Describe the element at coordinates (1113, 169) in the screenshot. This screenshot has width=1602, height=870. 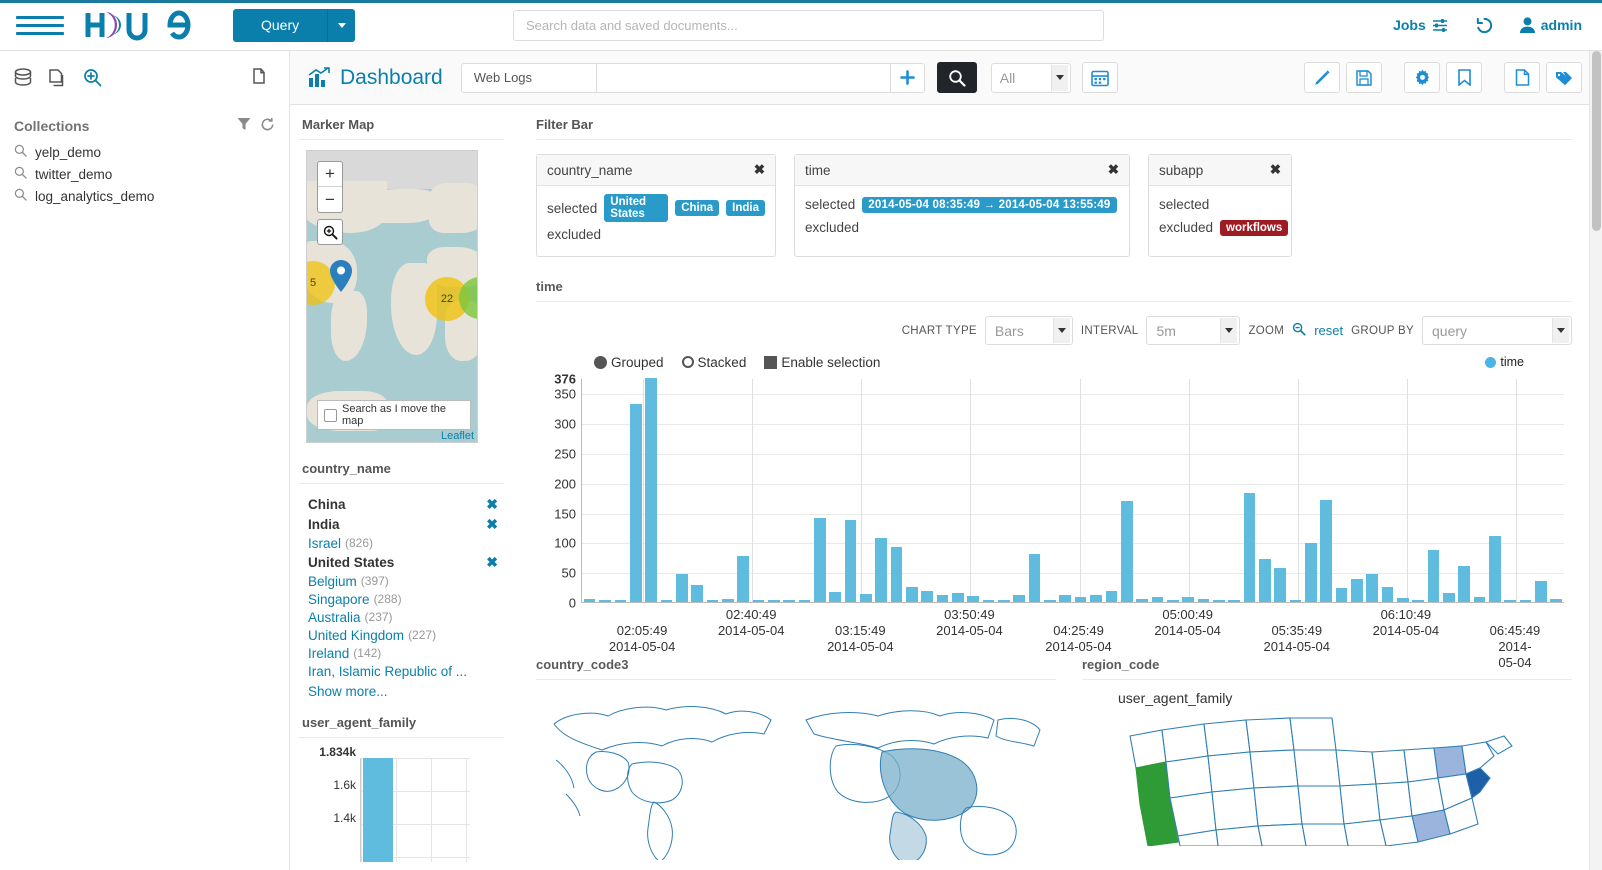
I see `close-icon: ✖` at that location.